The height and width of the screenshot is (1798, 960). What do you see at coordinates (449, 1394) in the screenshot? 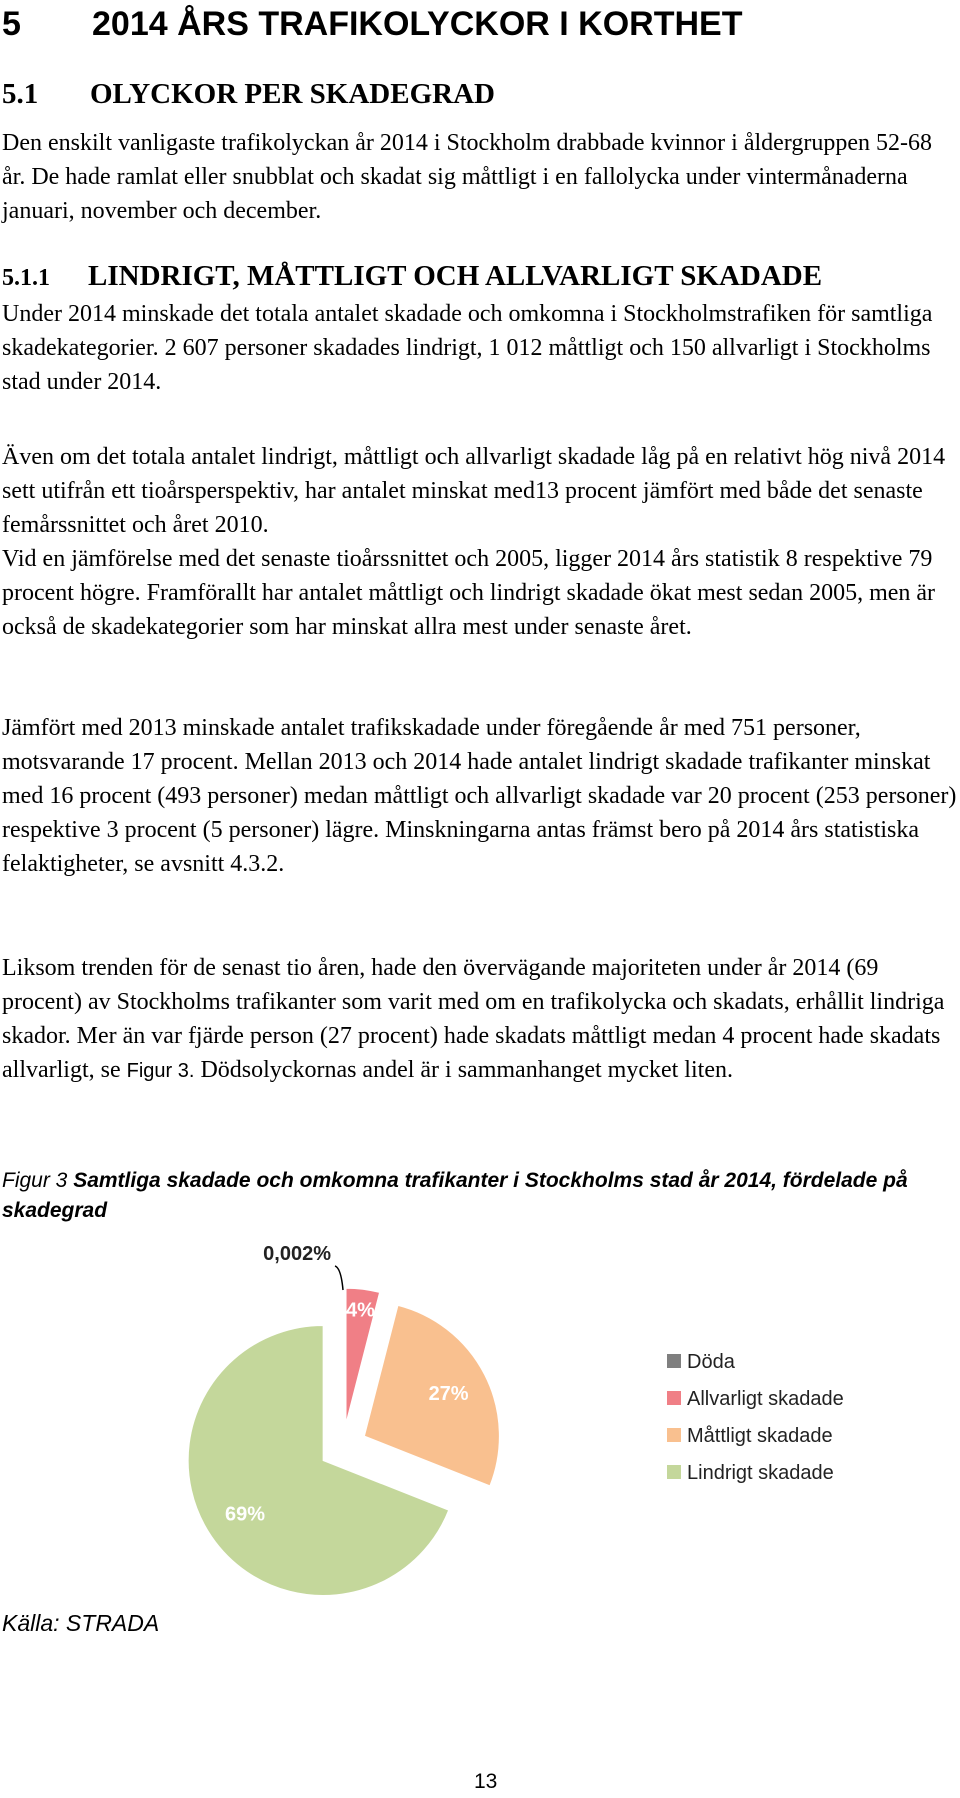
I see `data-label: 27%` at bounding box center [449, 1394].